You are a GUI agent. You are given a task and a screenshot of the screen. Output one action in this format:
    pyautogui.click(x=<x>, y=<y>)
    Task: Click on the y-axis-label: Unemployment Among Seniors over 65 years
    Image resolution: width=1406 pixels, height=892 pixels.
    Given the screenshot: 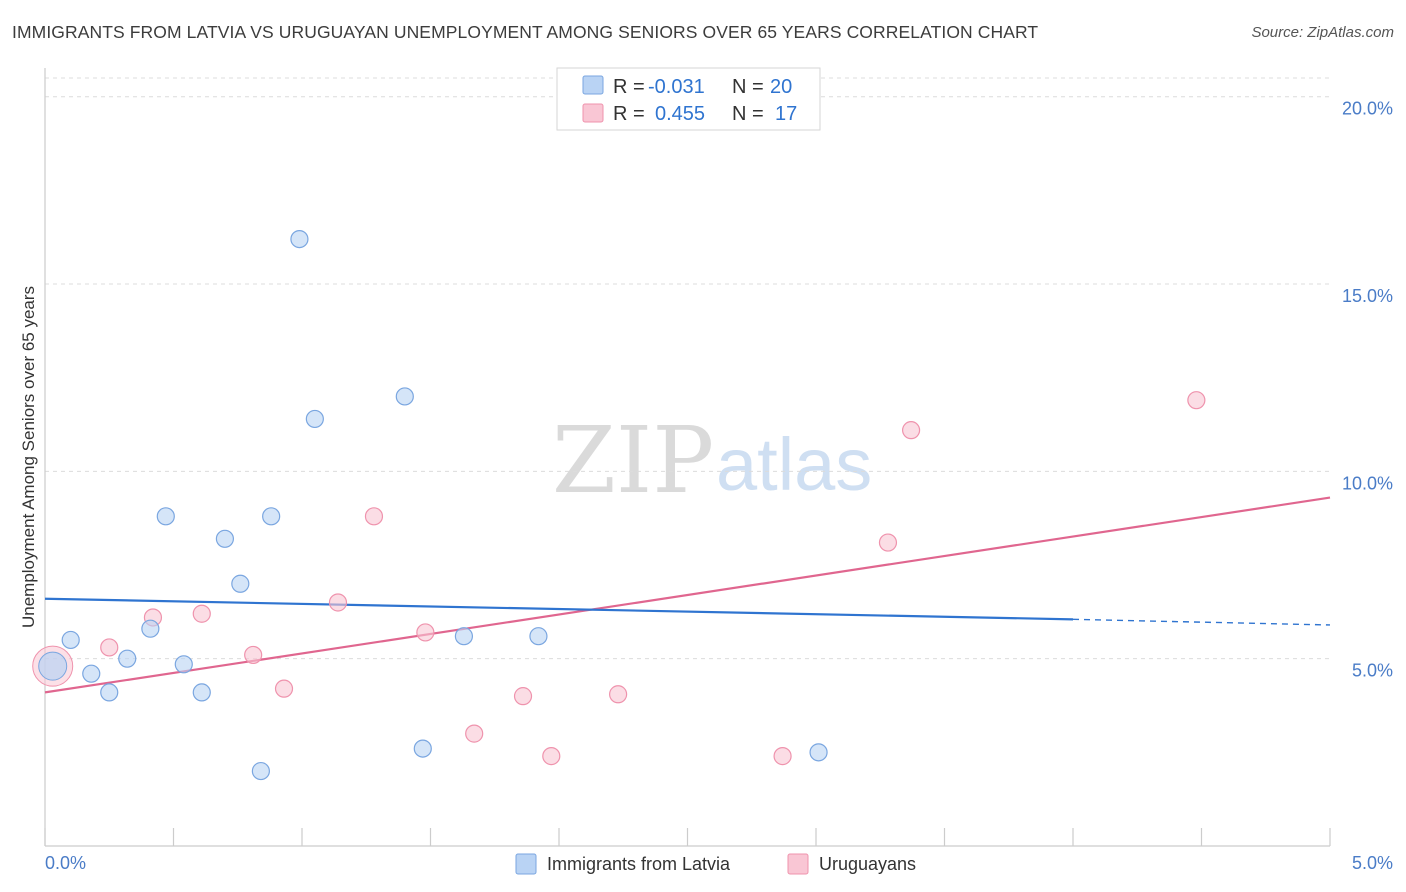 What is the action you would take?
    pyautogui.click(x=28, y=457)
    